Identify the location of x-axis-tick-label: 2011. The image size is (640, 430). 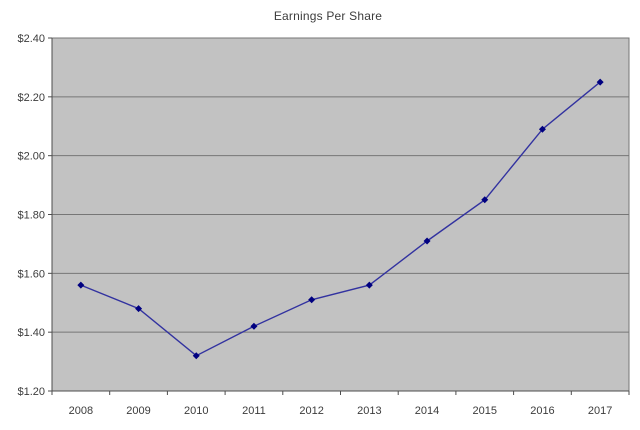
(254, 411).